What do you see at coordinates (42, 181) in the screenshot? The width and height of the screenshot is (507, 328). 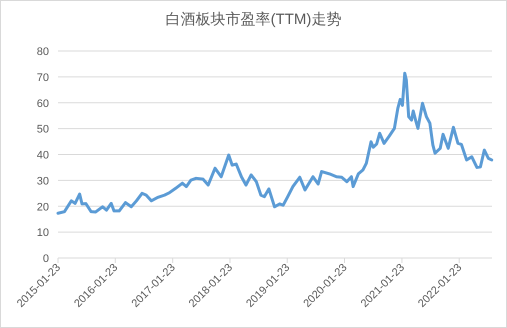 I see `y-tick-label: 30` at bounding box center [42, 181].